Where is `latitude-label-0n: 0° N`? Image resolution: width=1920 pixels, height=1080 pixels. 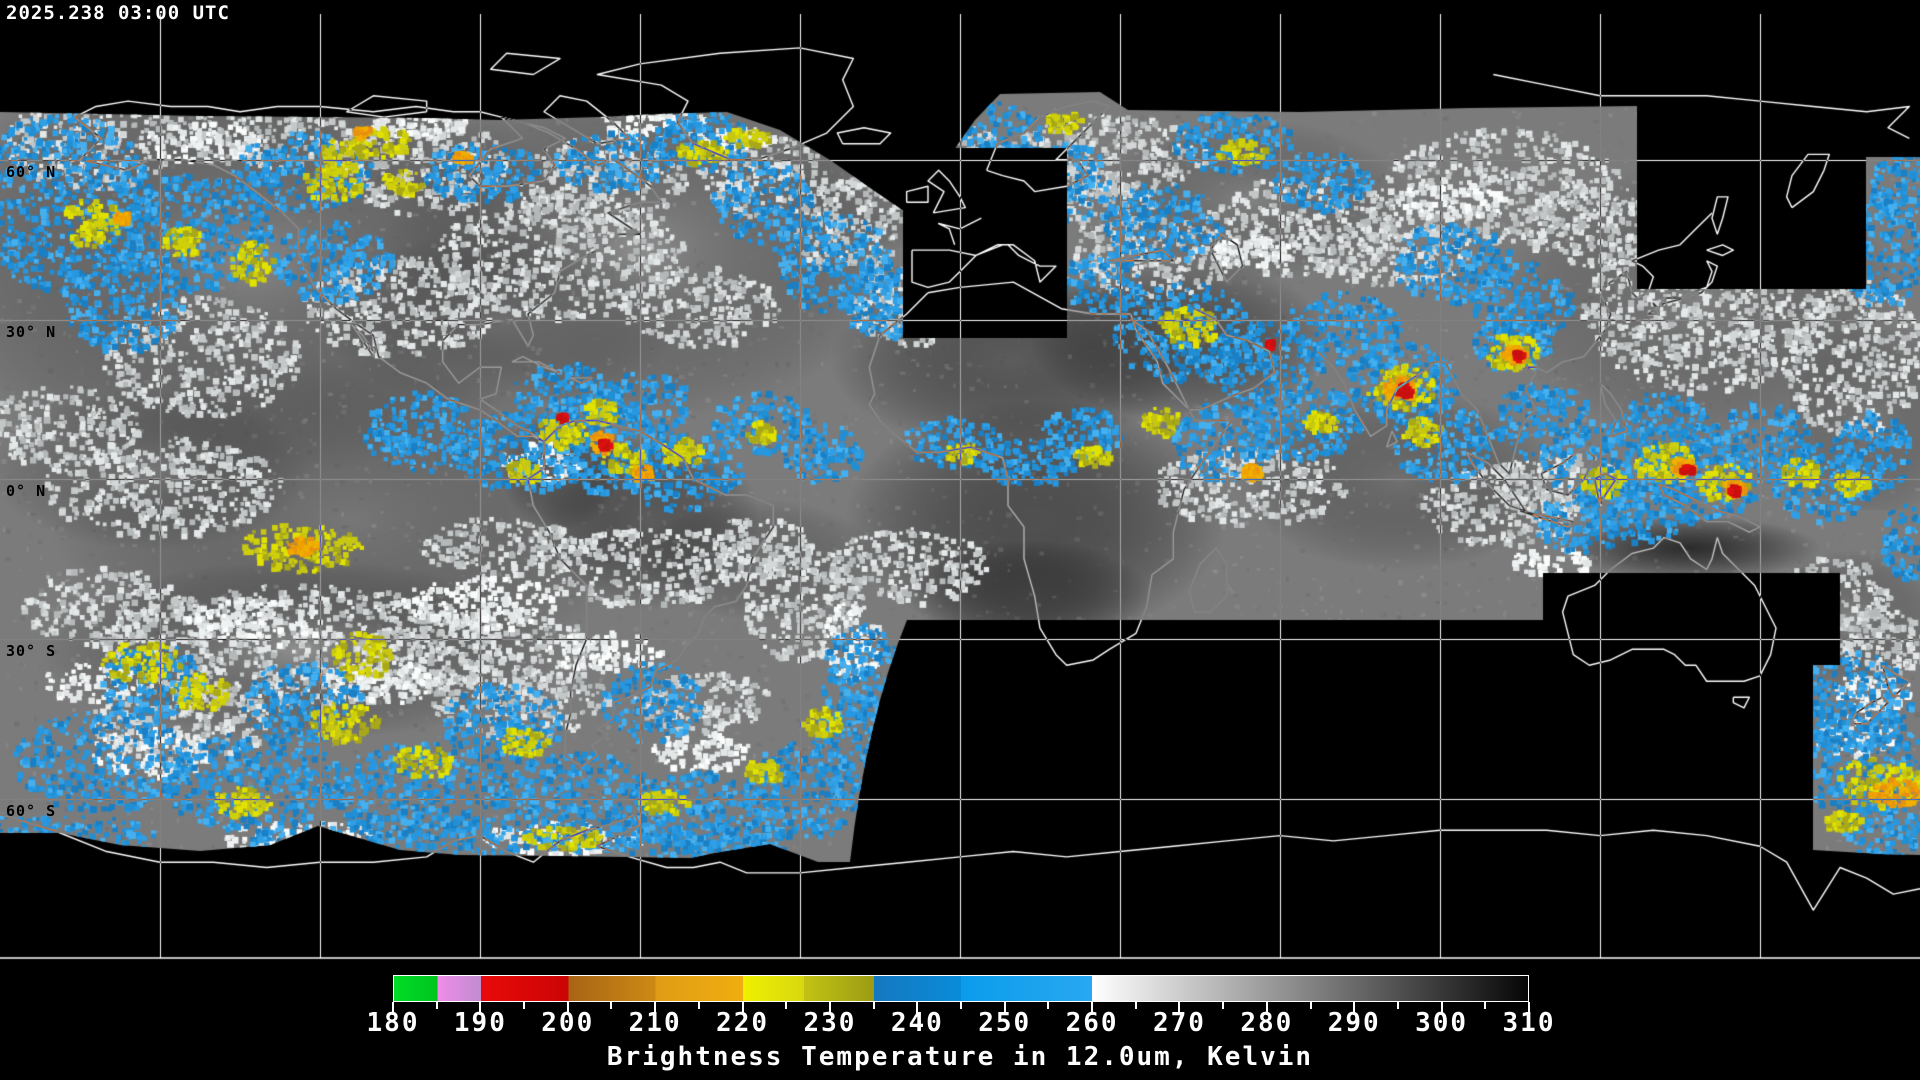
latitude-label-0n: 0° N is located at coordinates (26, 491).